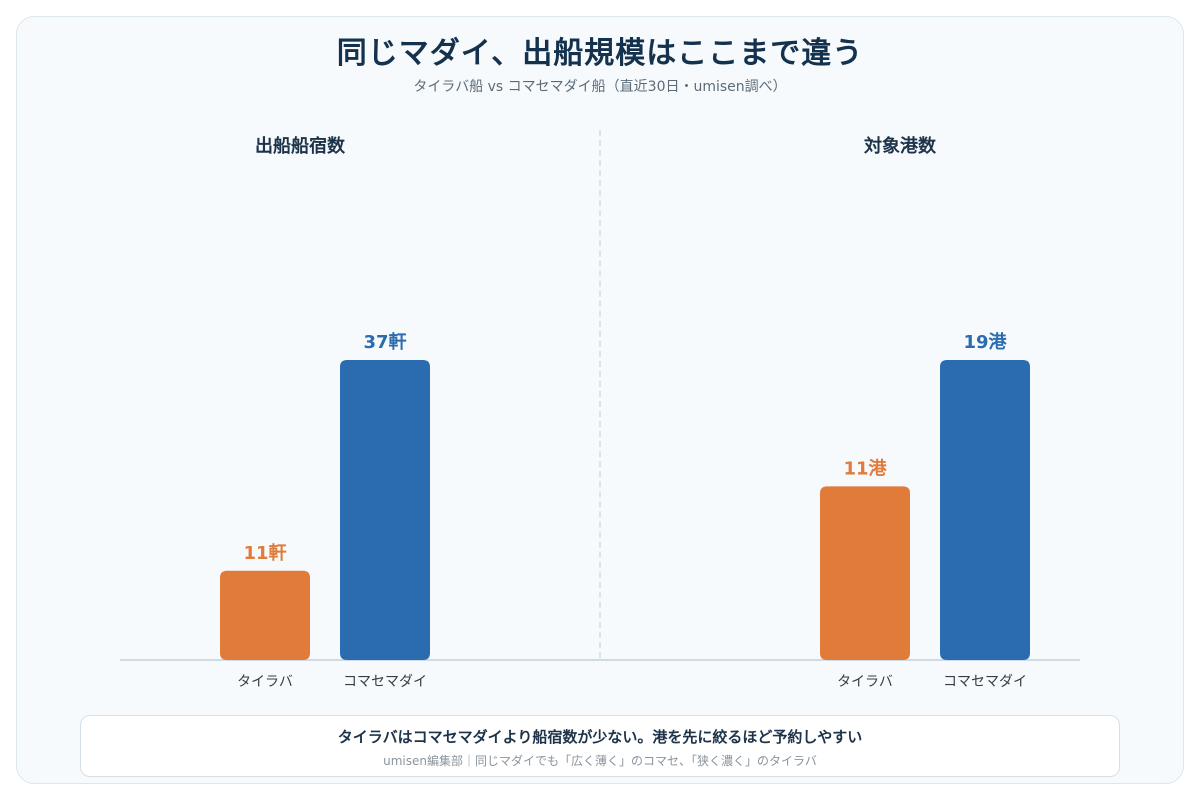 The width and height of the screenshot is (1200, 800). What do you see at coordinates (900, 146) in the screenshot?
I see `panel-title-ports: 対象港数` at bounding box center [900, 146].